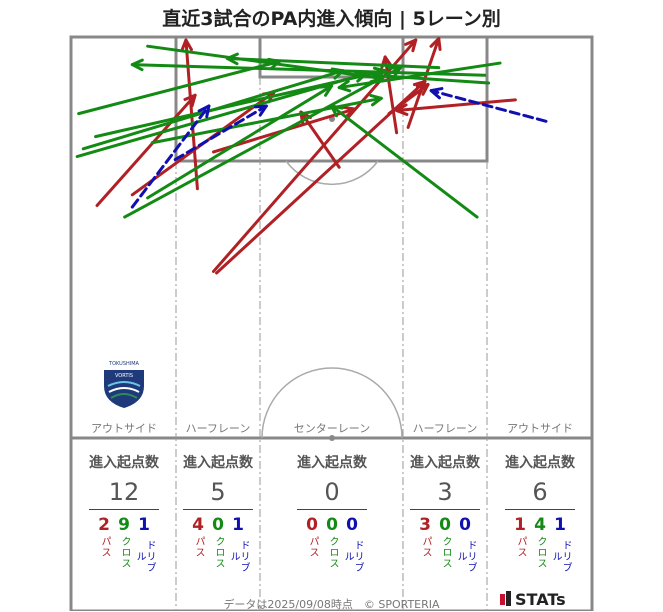 Image resolution: width=663 pixels, height=612 pixels. I want to click on lane-names: アウトサイド ハーフレーン センターレーン ハーフレーン アウトサイド, so click(332, 428).